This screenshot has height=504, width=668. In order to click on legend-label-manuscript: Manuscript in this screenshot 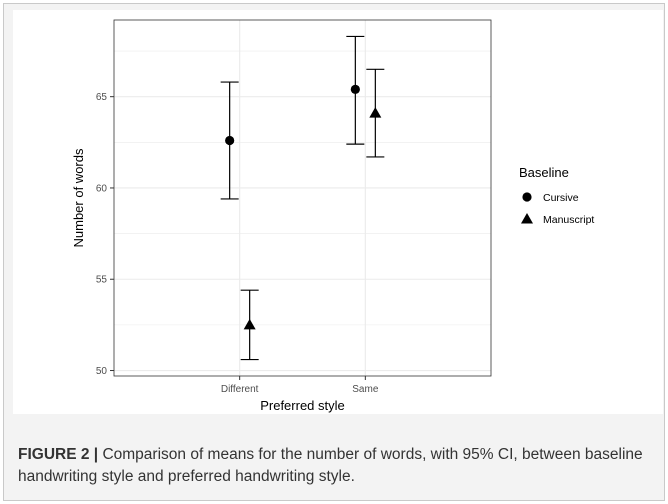, I will do `click(568, 220)`.